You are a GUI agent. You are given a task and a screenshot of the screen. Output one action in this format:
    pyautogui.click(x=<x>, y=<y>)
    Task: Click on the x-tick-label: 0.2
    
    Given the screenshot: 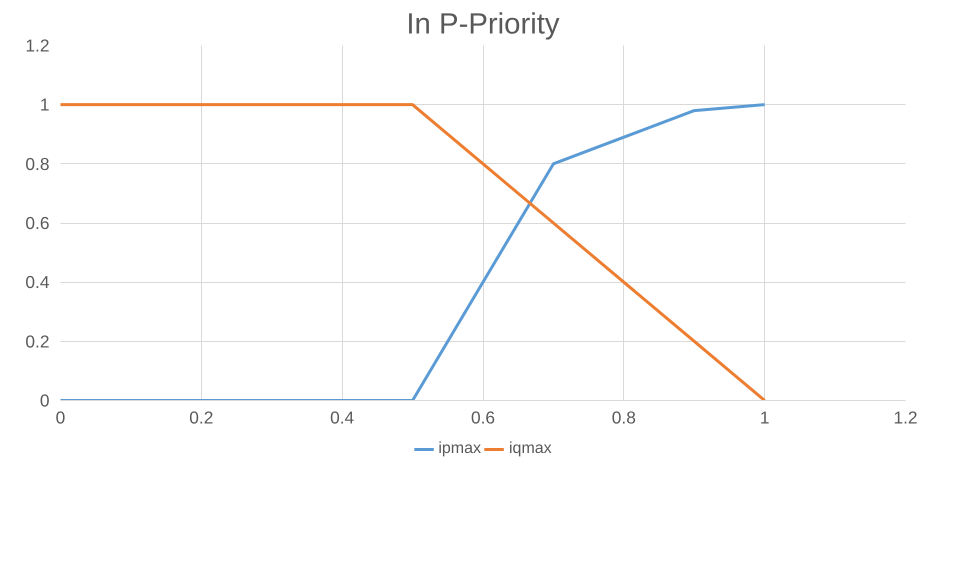 What is the action you would take?
    pyautogui.click(x=201, y=418)
    